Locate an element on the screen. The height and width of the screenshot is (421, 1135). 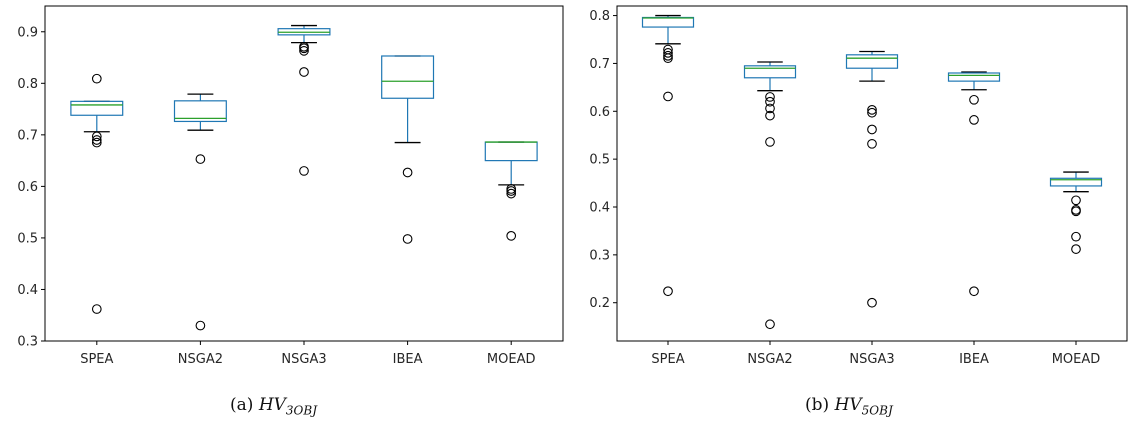
caption-prefix: (a) is located at coordinates (244, 405).